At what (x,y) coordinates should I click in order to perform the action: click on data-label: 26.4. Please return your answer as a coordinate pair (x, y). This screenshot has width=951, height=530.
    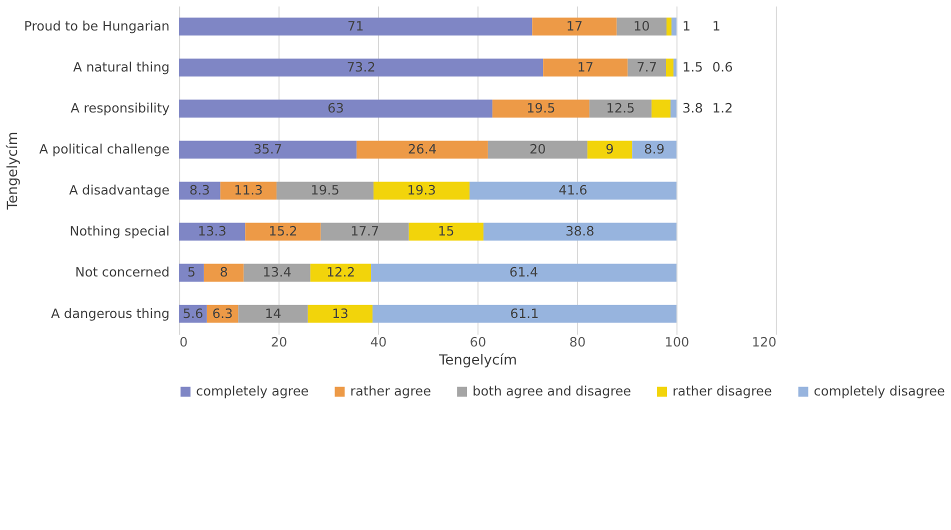
    Looking at the image, I should click on (422, 150).